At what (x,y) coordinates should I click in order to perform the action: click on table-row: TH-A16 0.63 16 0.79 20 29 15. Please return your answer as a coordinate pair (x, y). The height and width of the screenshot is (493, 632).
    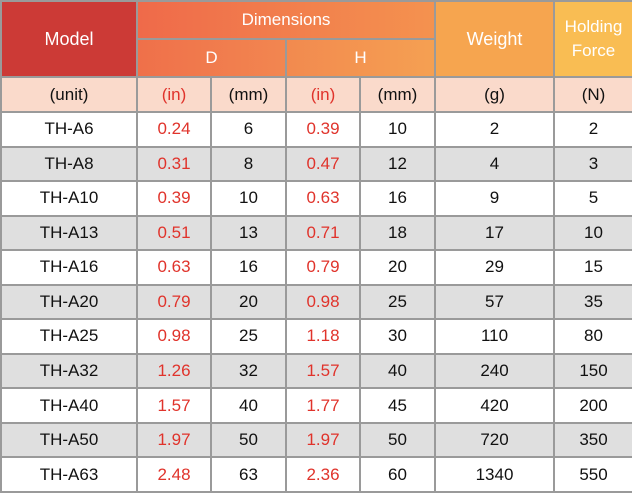
    Looking at the image, I should click on (316, 267).